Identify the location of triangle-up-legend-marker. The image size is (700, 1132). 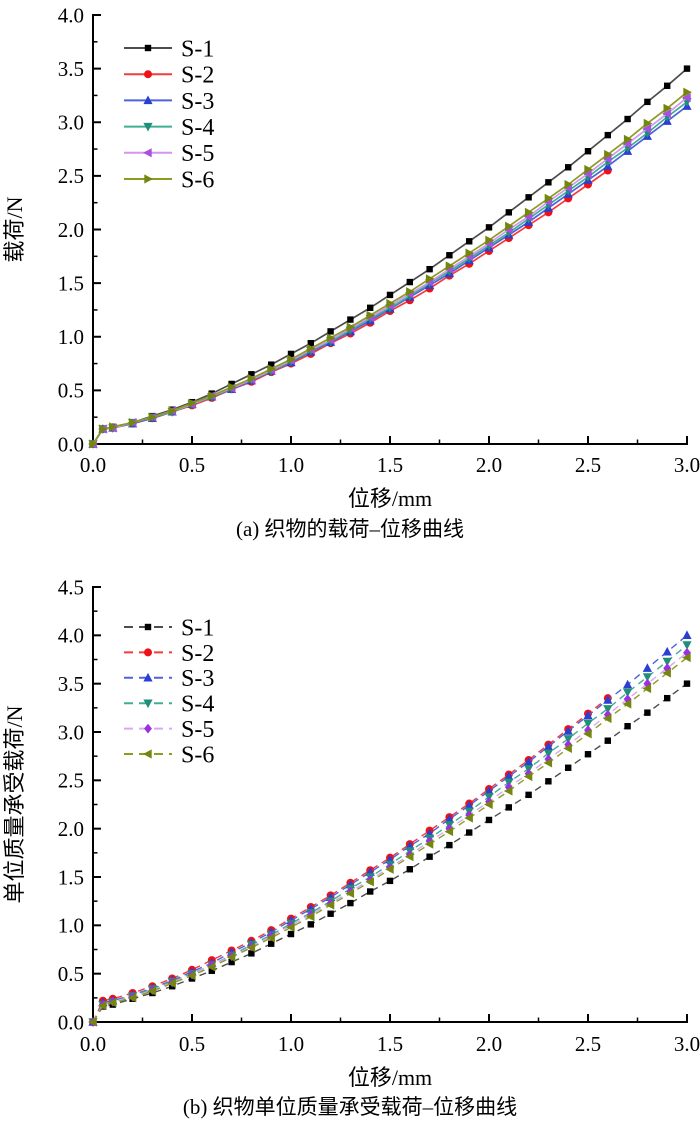
(148, 100).